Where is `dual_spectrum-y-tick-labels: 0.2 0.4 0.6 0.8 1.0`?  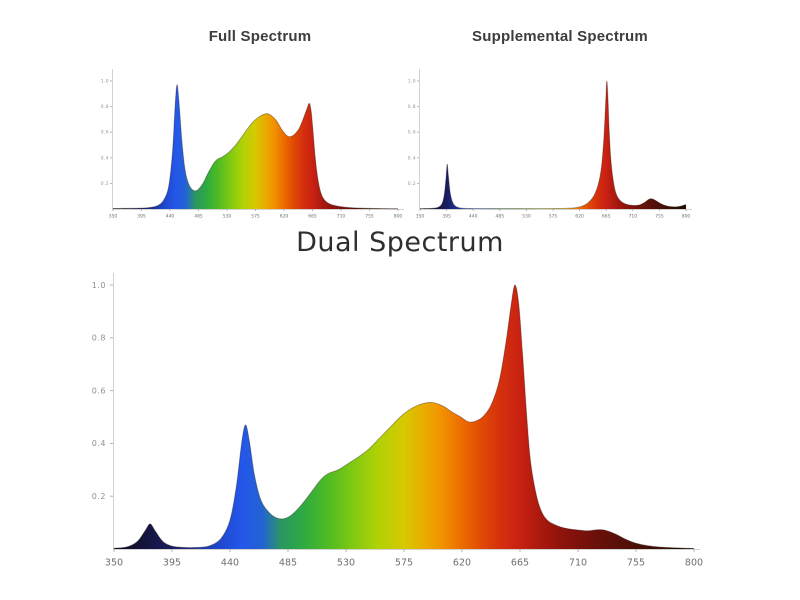
dual_spectrum-y-tick-labels: 0.2 0.4 0.6 0.8 1.0 is located at coordinates (99, 391).